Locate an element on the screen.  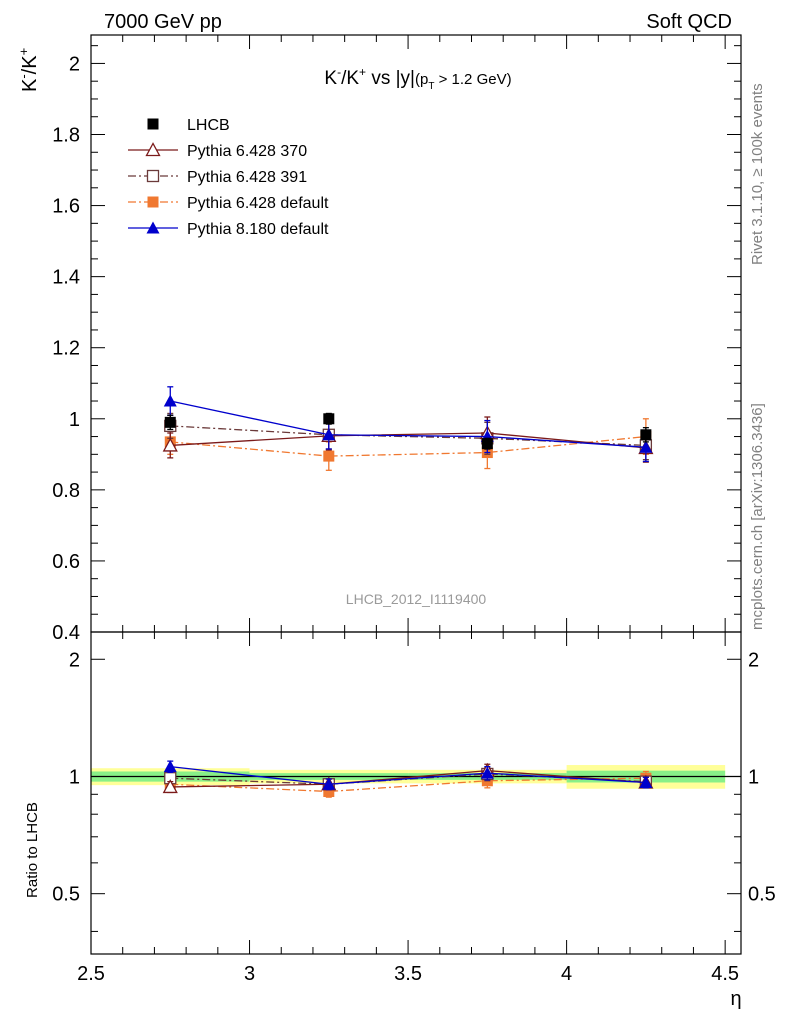
y-tick-label: 1.6 is located at coordinates (66, 207).